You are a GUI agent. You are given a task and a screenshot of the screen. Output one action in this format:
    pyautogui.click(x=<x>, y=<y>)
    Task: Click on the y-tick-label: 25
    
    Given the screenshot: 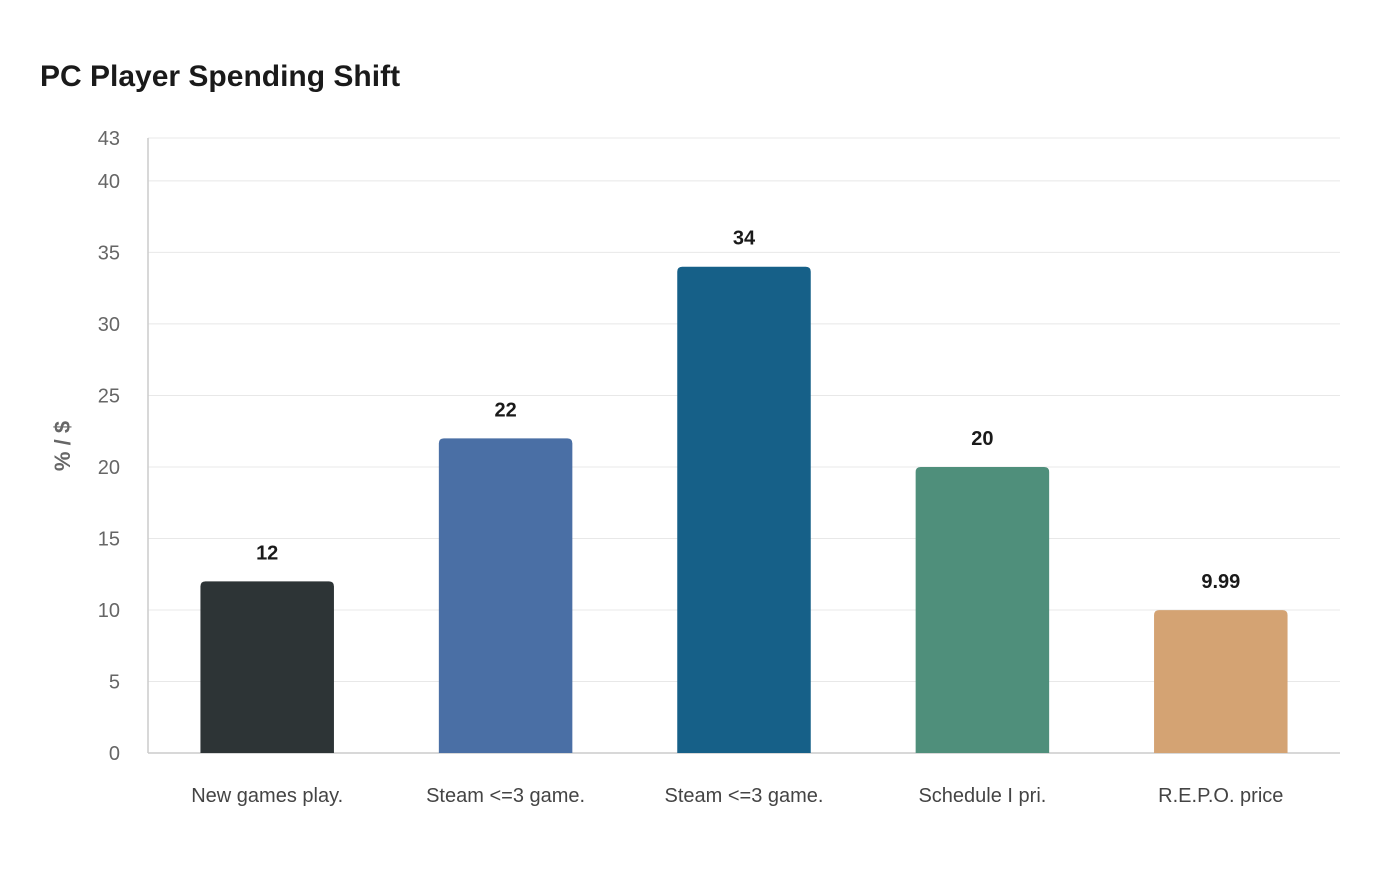 What is the action you would take?
    pyautogui.click(x=109, y=396)
    